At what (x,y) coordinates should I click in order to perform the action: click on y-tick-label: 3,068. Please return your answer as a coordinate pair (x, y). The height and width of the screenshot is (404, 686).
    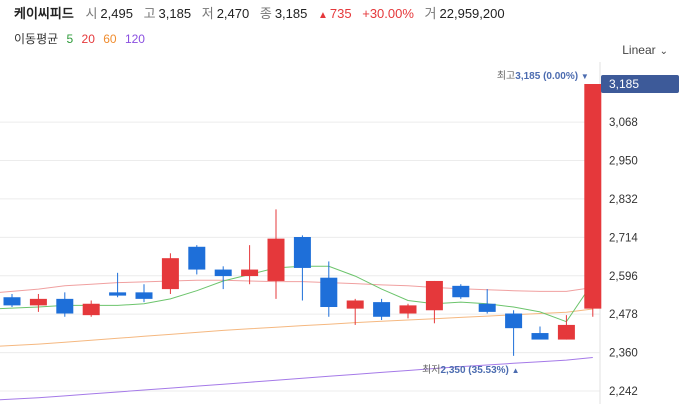
    Looking at the image, I should click on (623, 123).